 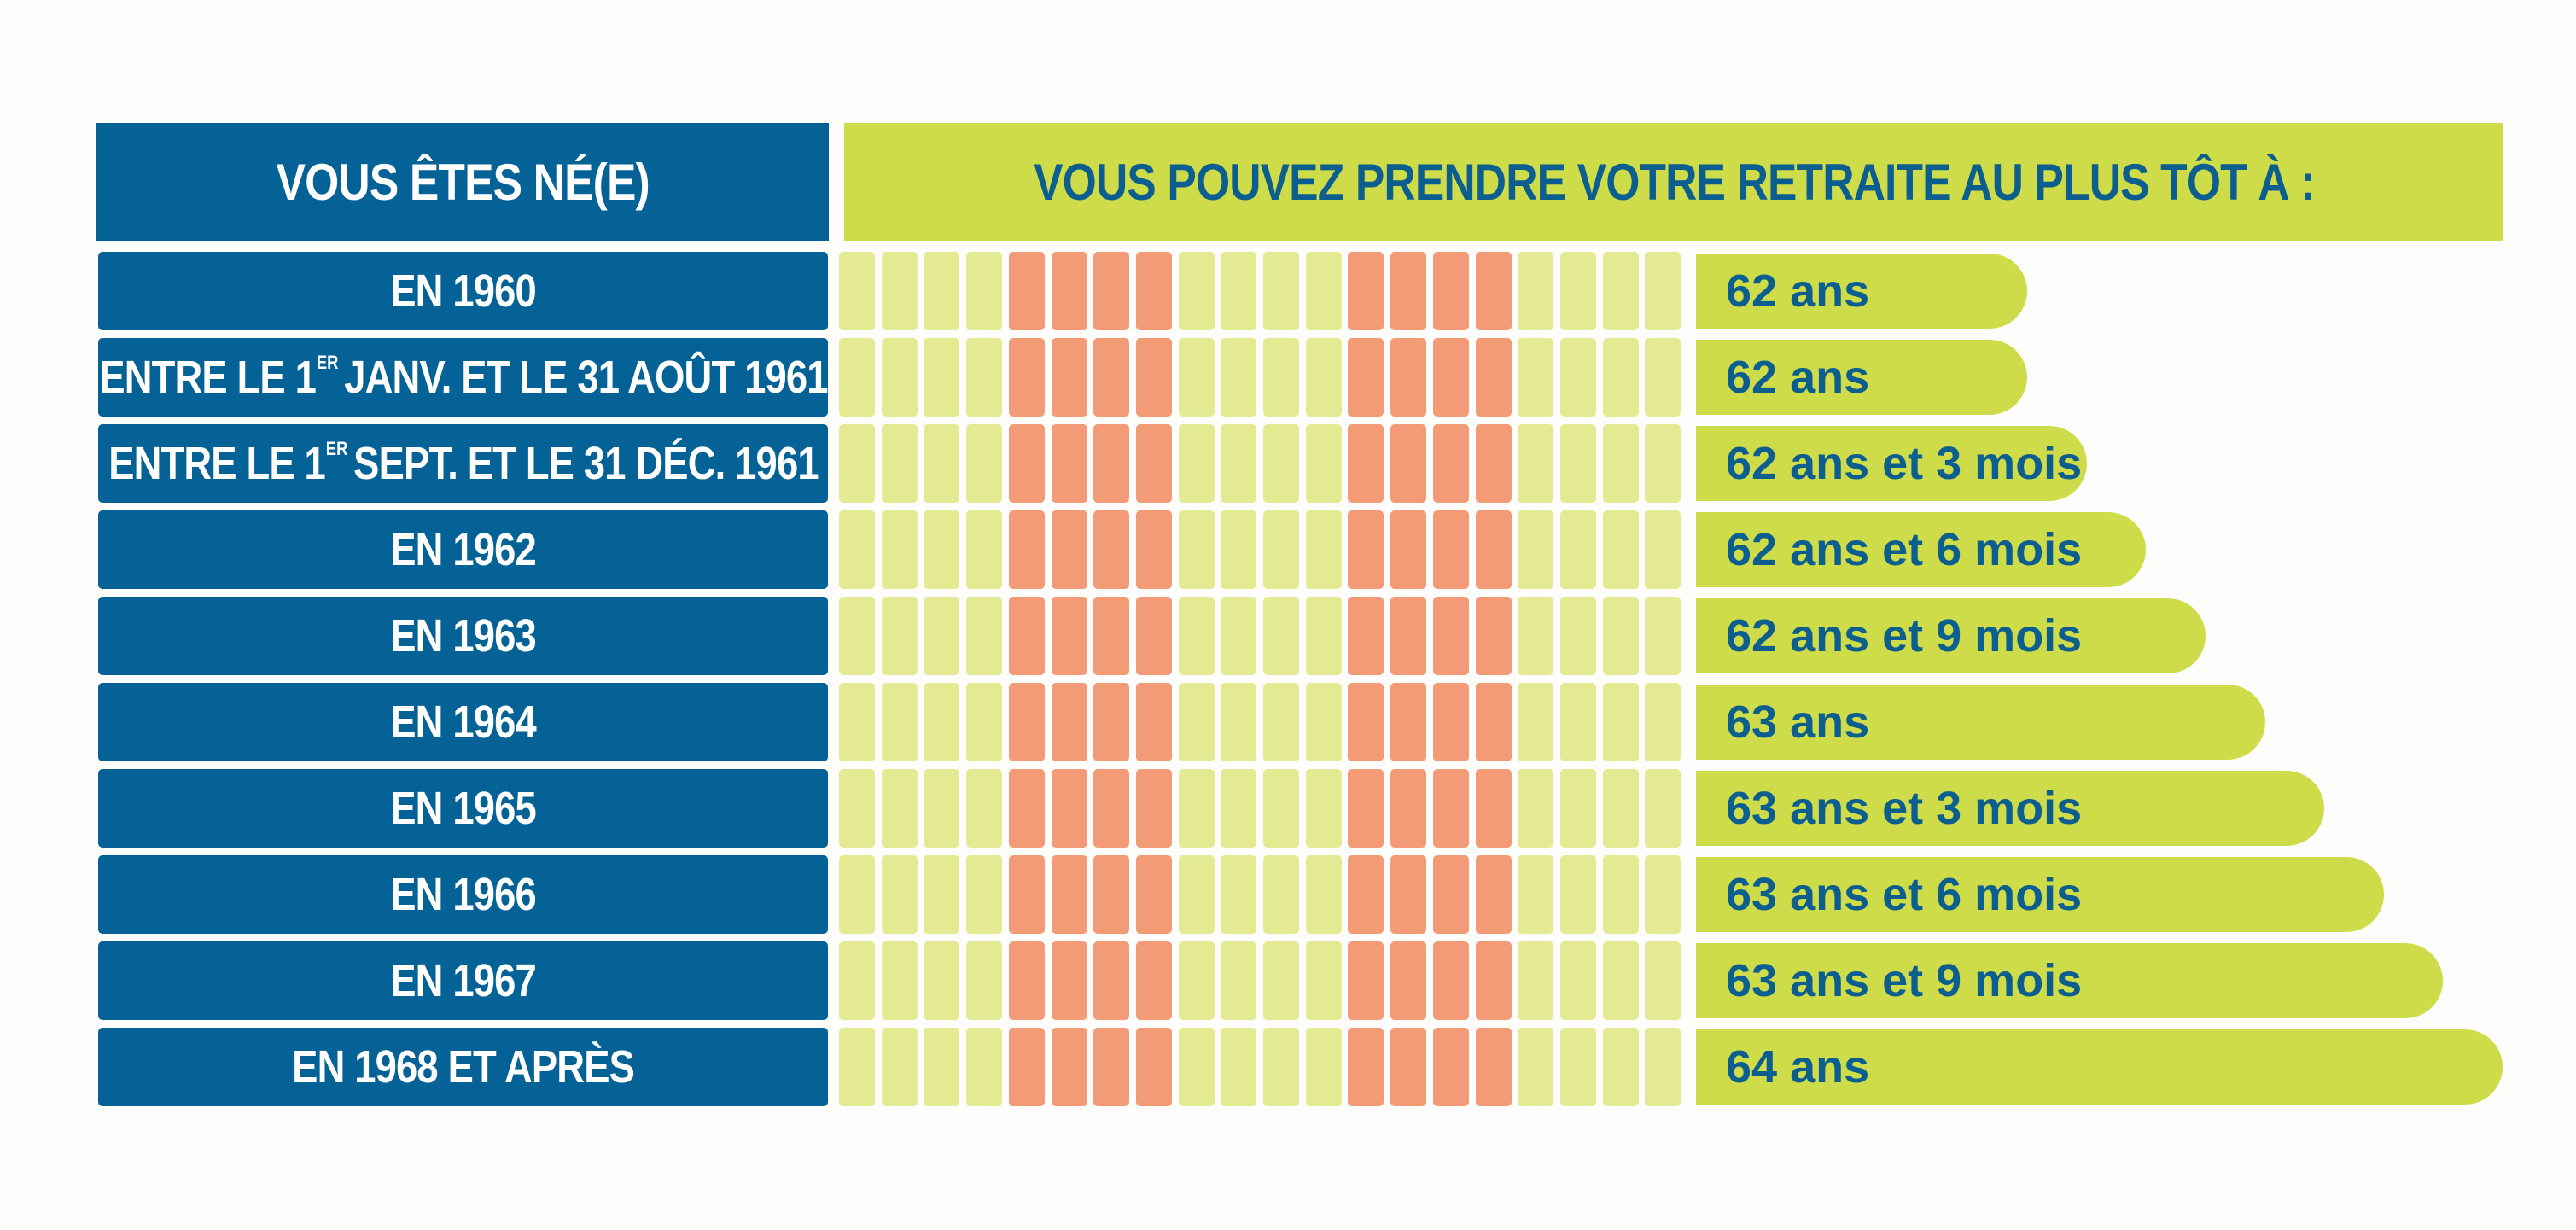 What do you see at coordinates (462, 182) in the screenshot?
I see `header-birth-period: VOUS ÊTES NÉ(E)` at bounding box center [462, 182].